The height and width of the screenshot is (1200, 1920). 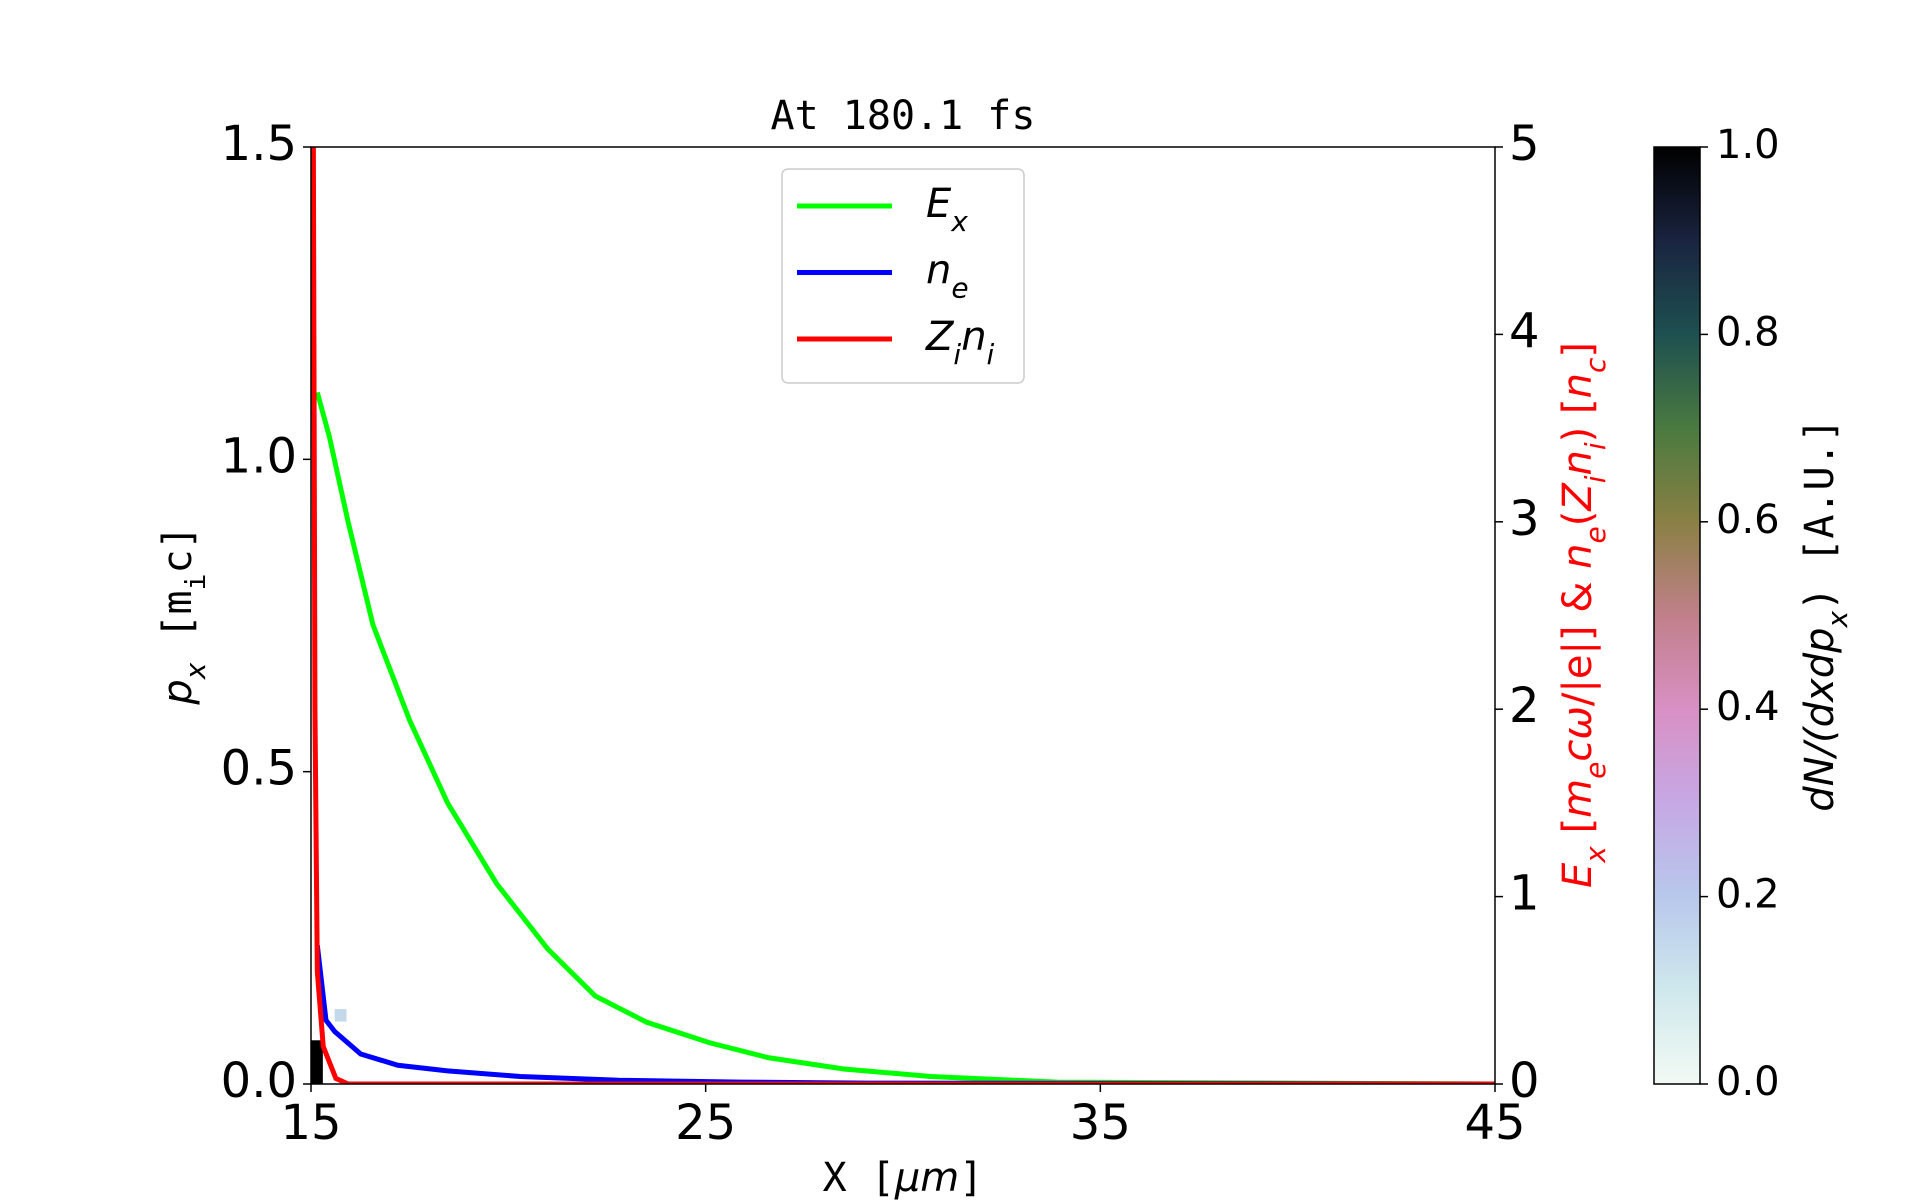 What do you see at coordinates (310, 1123) in the screenshot?
I see `x-tick-label: 15` at bounding box center [310, 1123].